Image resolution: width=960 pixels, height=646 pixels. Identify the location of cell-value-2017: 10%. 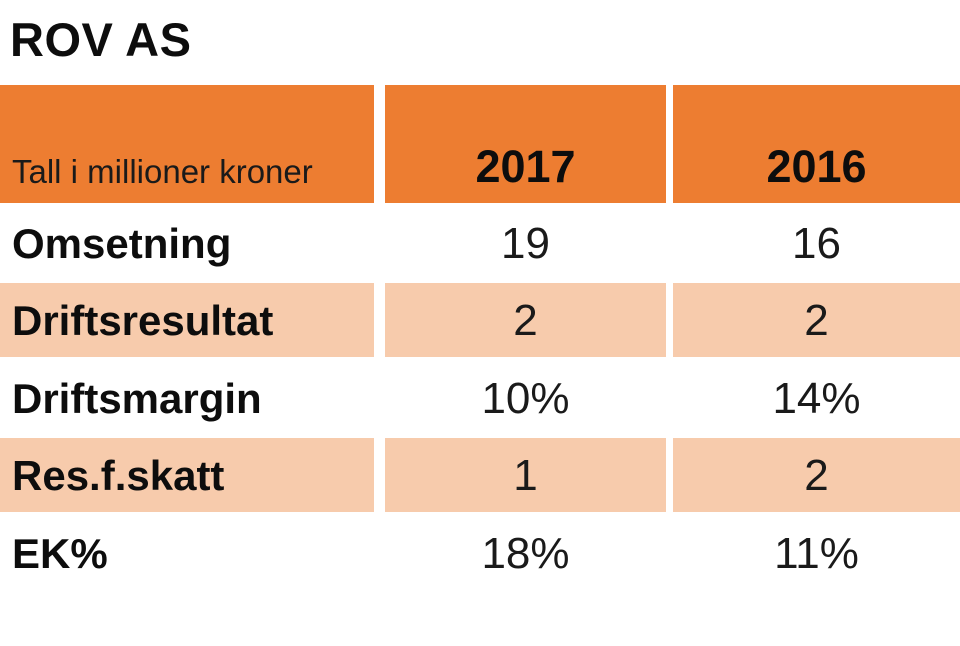
(525, 398).